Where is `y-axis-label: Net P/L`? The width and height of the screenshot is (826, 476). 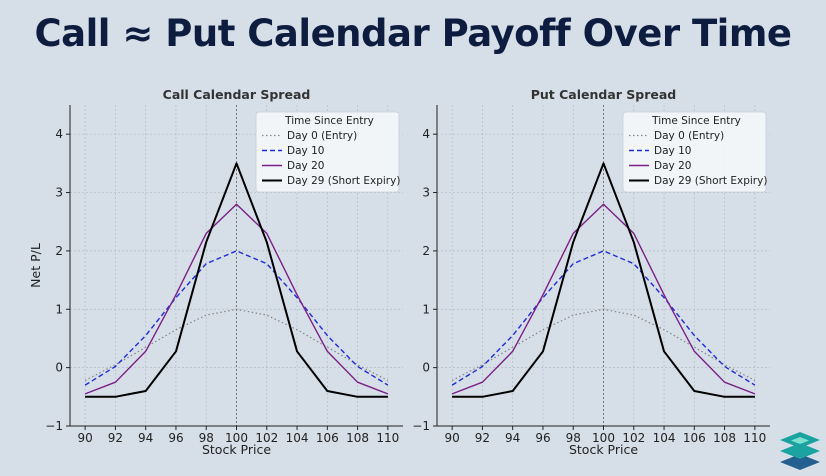
y-axis-label: Net P/L is located at coordinates (35, 265).